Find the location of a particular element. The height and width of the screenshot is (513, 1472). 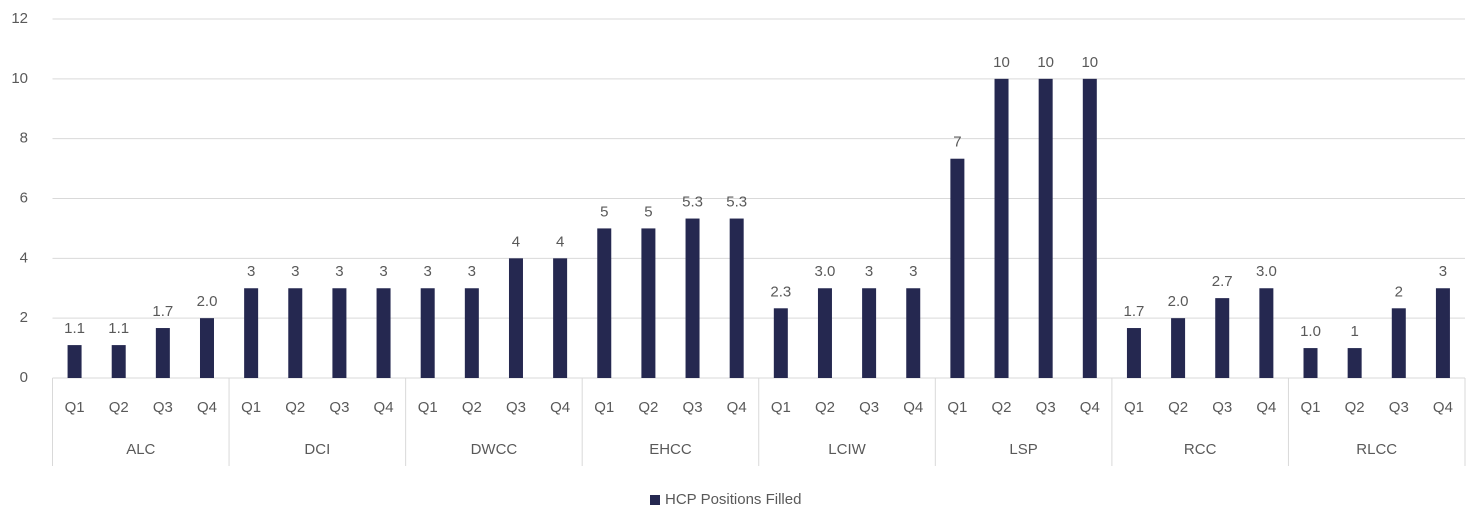

data-label: 1 is located at coordinates (1354, 331).